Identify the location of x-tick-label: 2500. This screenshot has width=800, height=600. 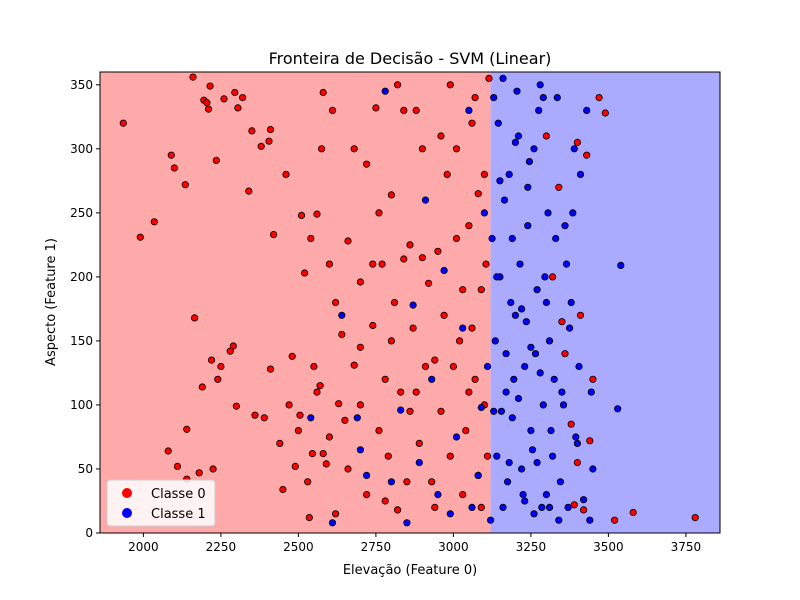
(298, 547).